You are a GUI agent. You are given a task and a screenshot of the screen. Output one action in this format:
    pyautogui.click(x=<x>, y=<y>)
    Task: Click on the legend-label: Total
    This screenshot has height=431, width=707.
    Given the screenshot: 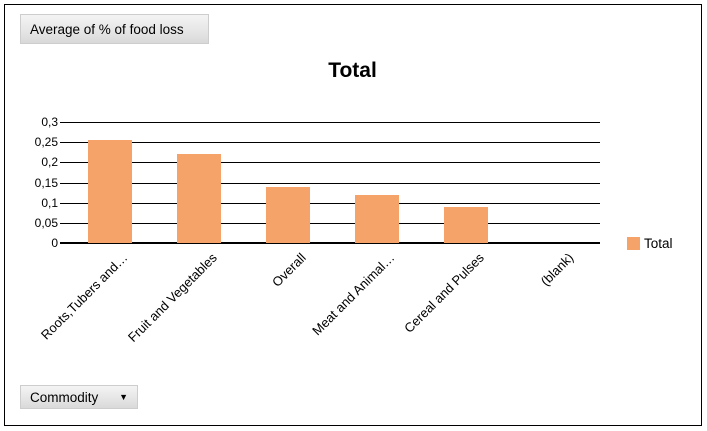 What is the action you would take?
    pyautogui.click(x=658, y=243)
    